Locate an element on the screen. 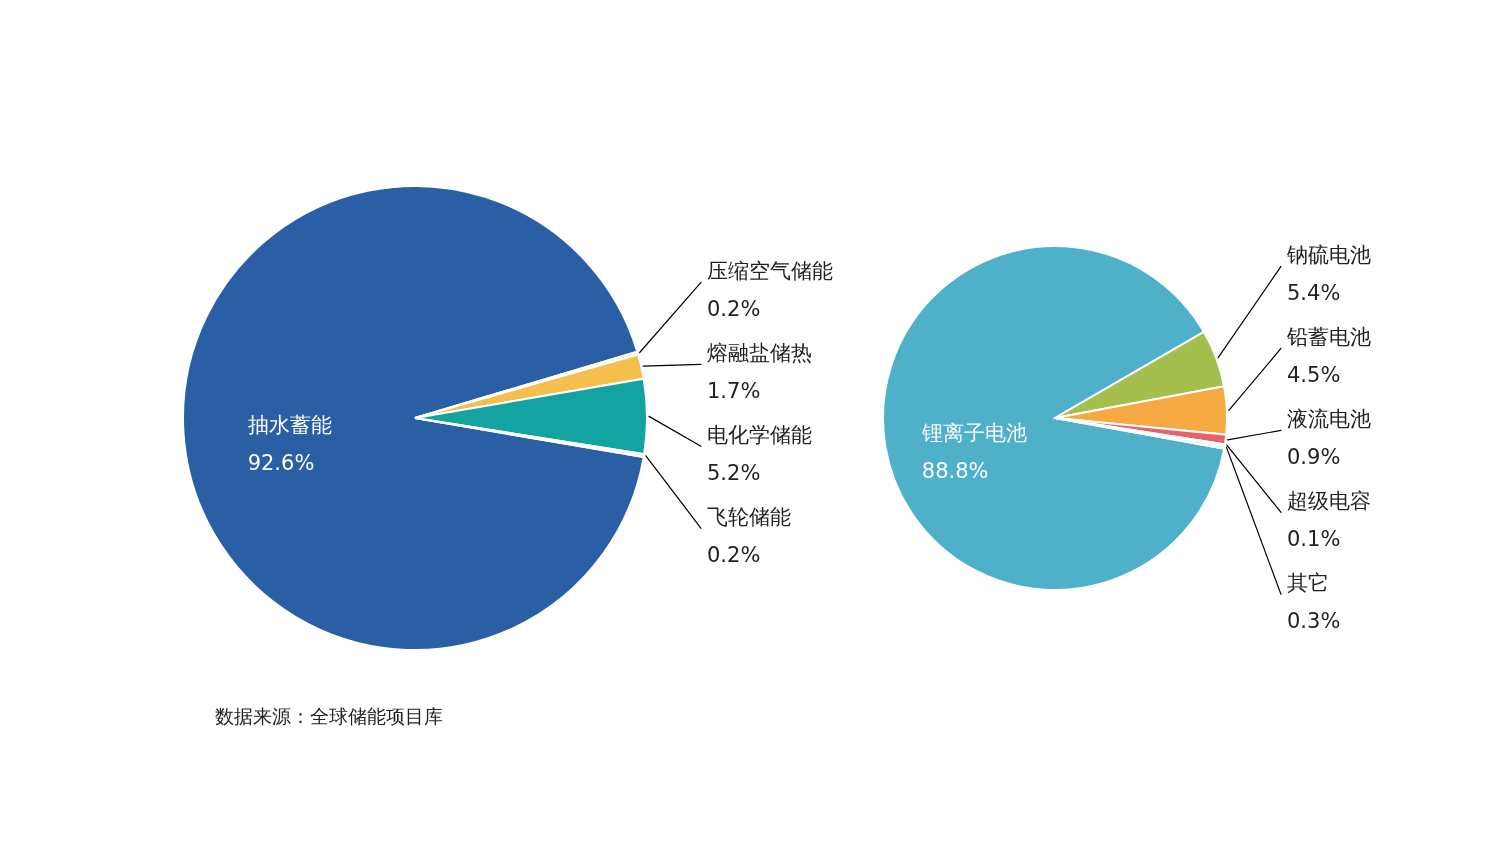 This screenshot has width=1500, height=843. data-label: 1.7% is located at coordinates (734, 391).